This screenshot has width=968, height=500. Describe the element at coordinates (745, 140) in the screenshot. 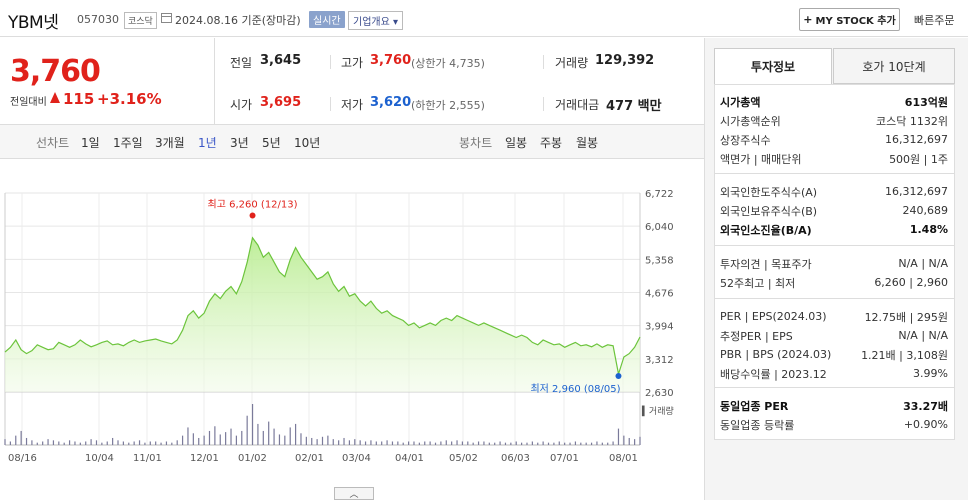

I see `info-row-label: 상장주식수` at that location.